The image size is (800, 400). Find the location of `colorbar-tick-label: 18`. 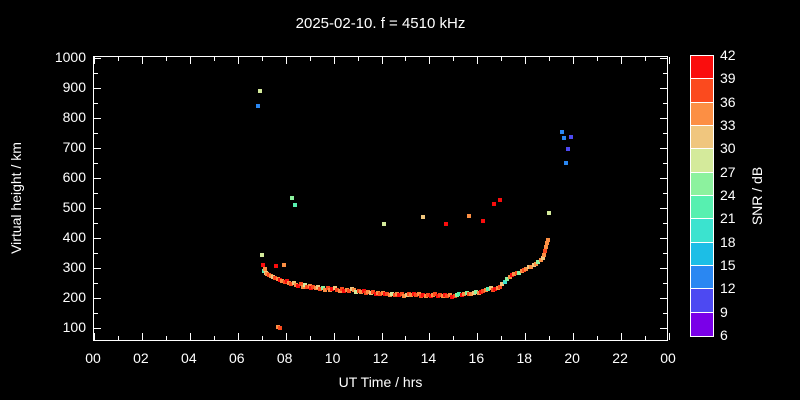

colorbar-tick-label: 18 is located at coordinates (728, 241).